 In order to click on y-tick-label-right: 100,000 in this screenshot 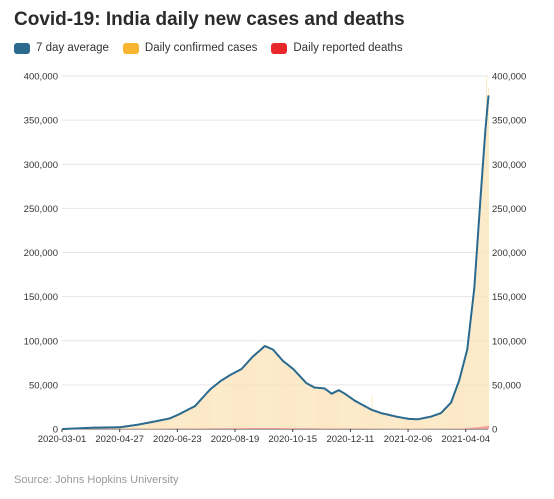, I will do `click(509, 341)`.